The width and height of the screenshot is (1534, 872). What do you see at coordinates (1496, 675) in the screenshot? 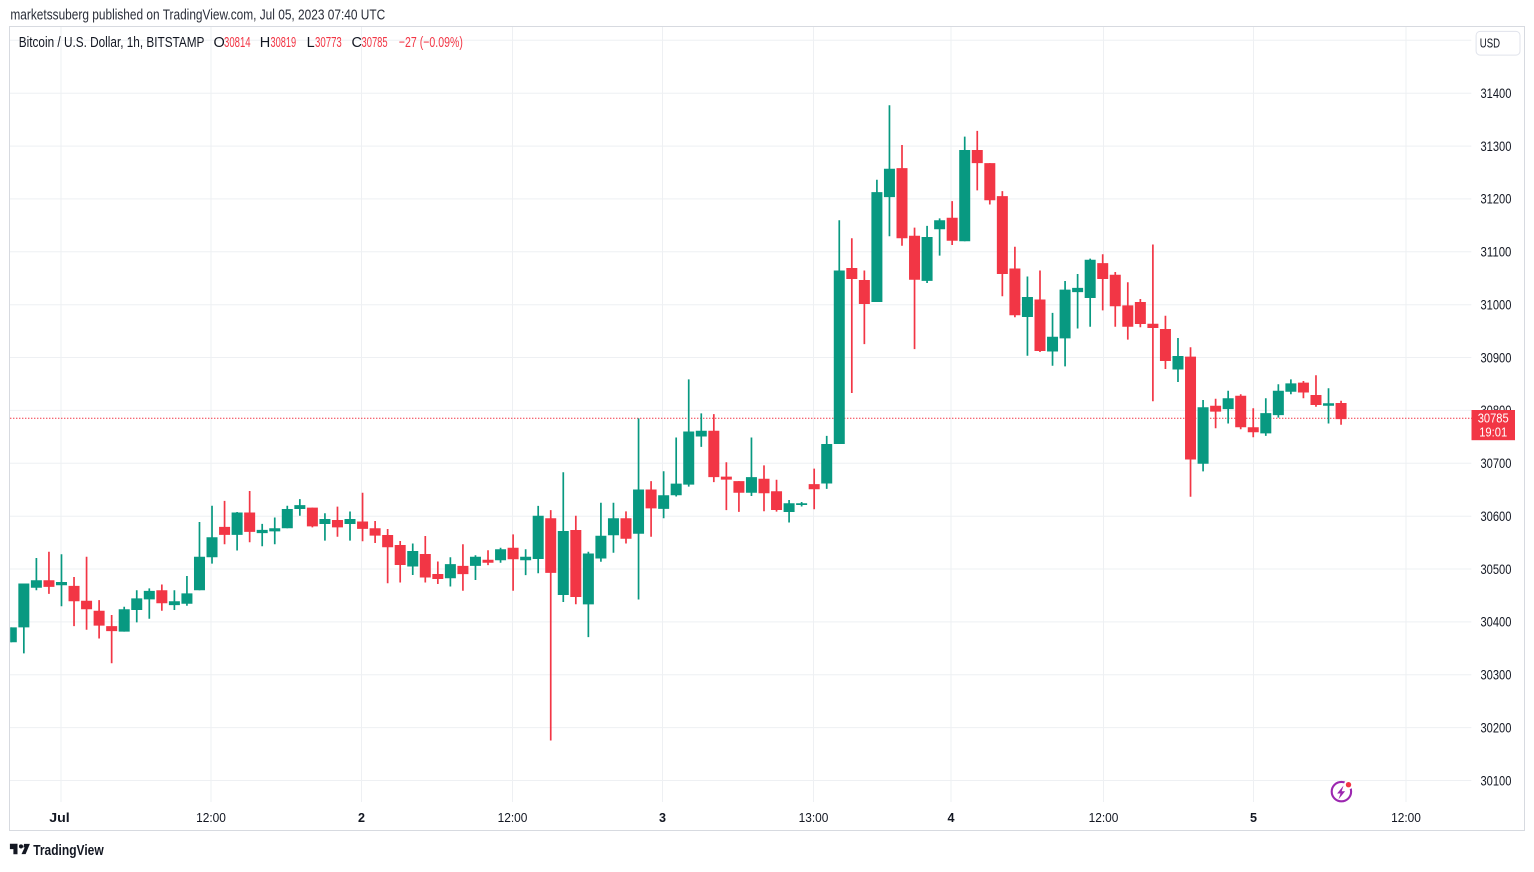
I see `svg-text: 30300` at bounding box center [1496, 675].